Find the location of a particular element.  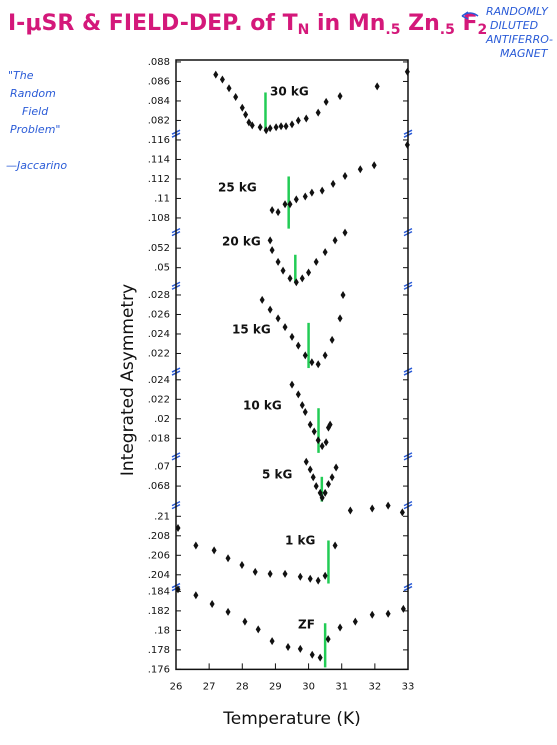

y-tick-label: .178 is located at coordinates (159, 650).